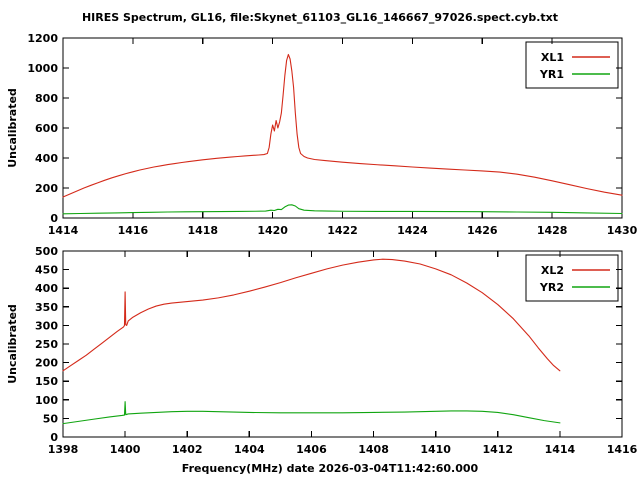  Describe the element at coordinates (46, 325) in the screenshot. I see `y-tick-label: 300` at that location.